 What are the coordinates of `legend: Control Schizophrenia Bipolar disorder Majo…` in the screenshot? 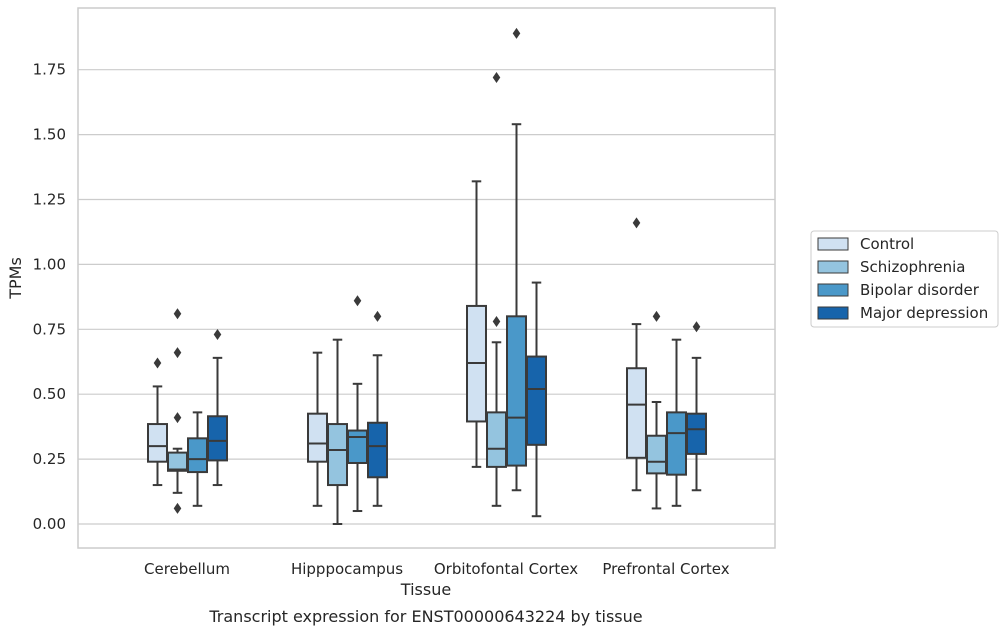 It's located at (904, 279).